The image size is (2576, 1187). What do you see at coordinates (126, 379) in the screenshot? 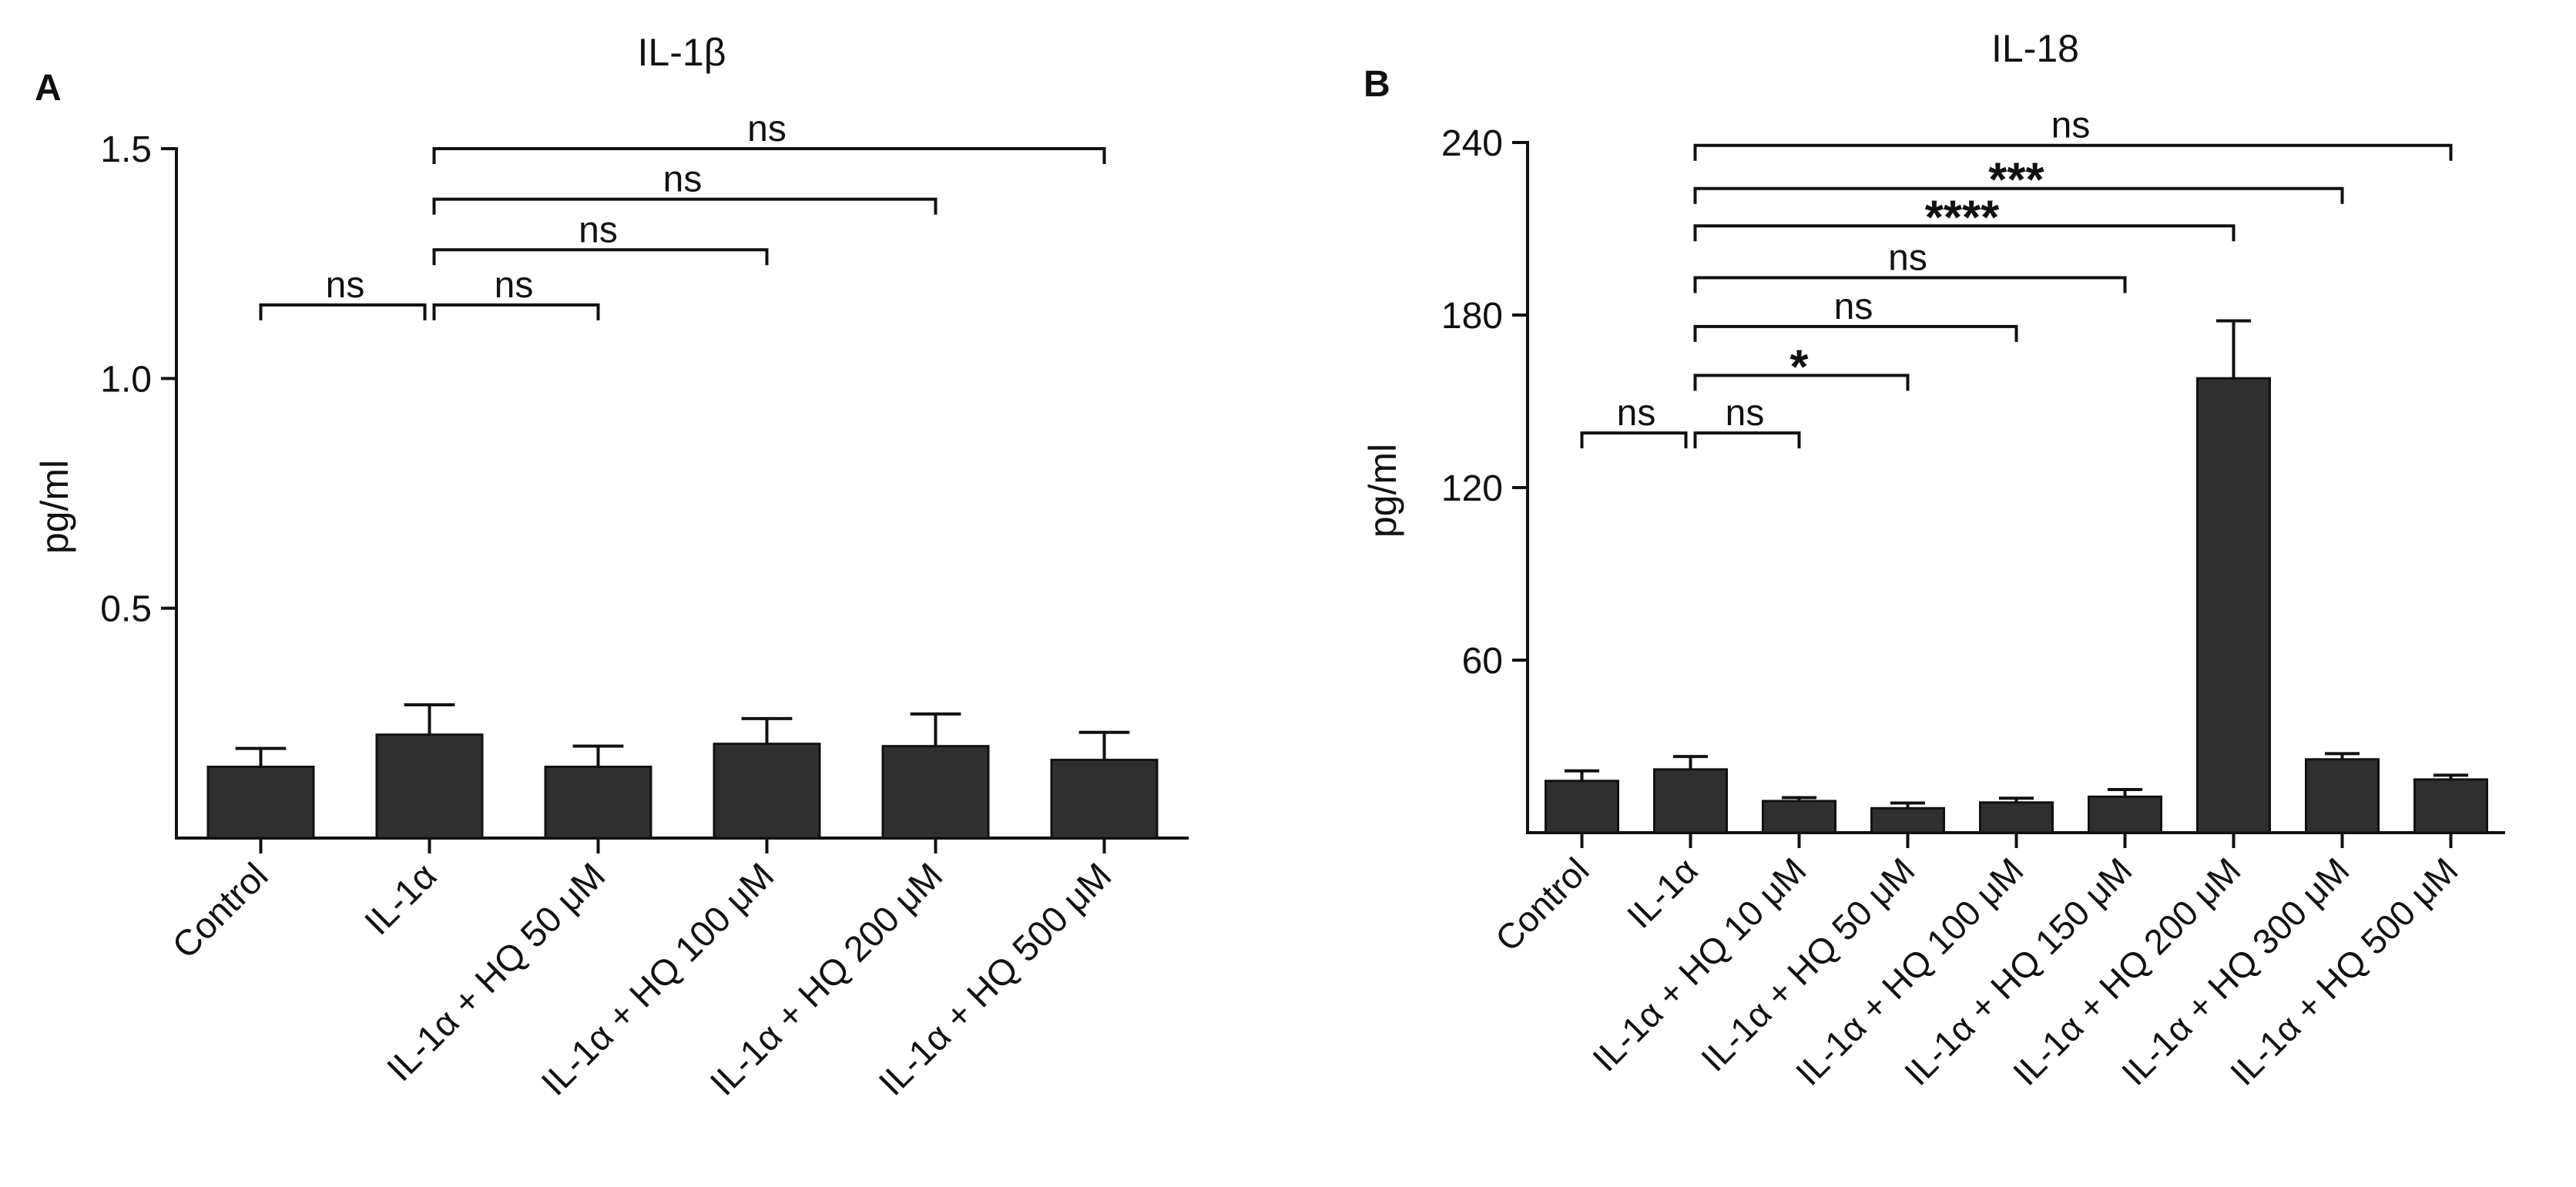
I see `y-tick-label: 1.0` at bounding box center [126, 379].